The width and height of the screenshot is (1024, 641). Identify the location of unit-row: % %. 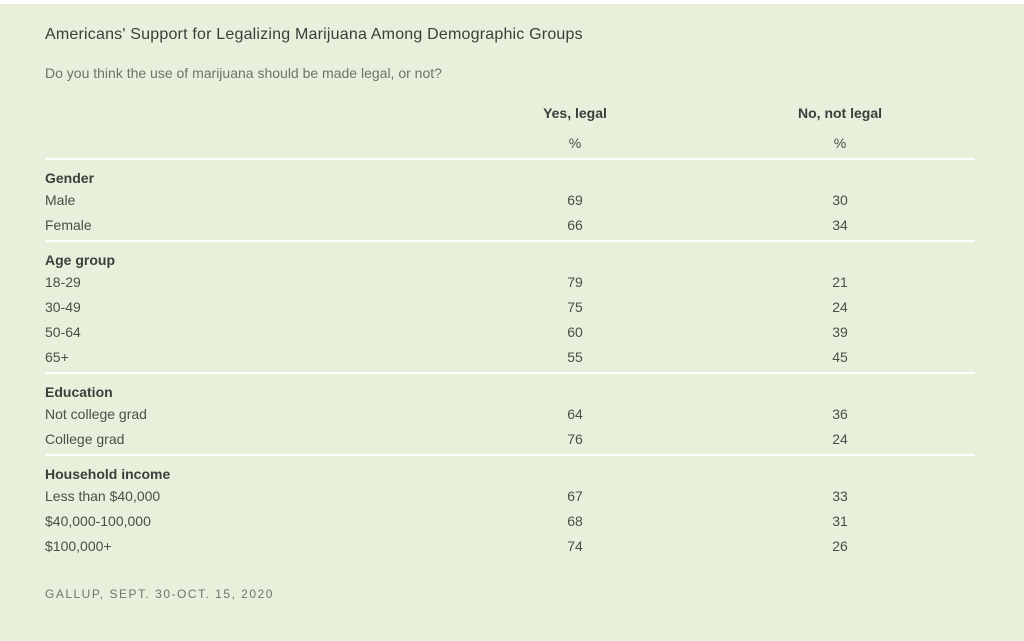
(510, 143).